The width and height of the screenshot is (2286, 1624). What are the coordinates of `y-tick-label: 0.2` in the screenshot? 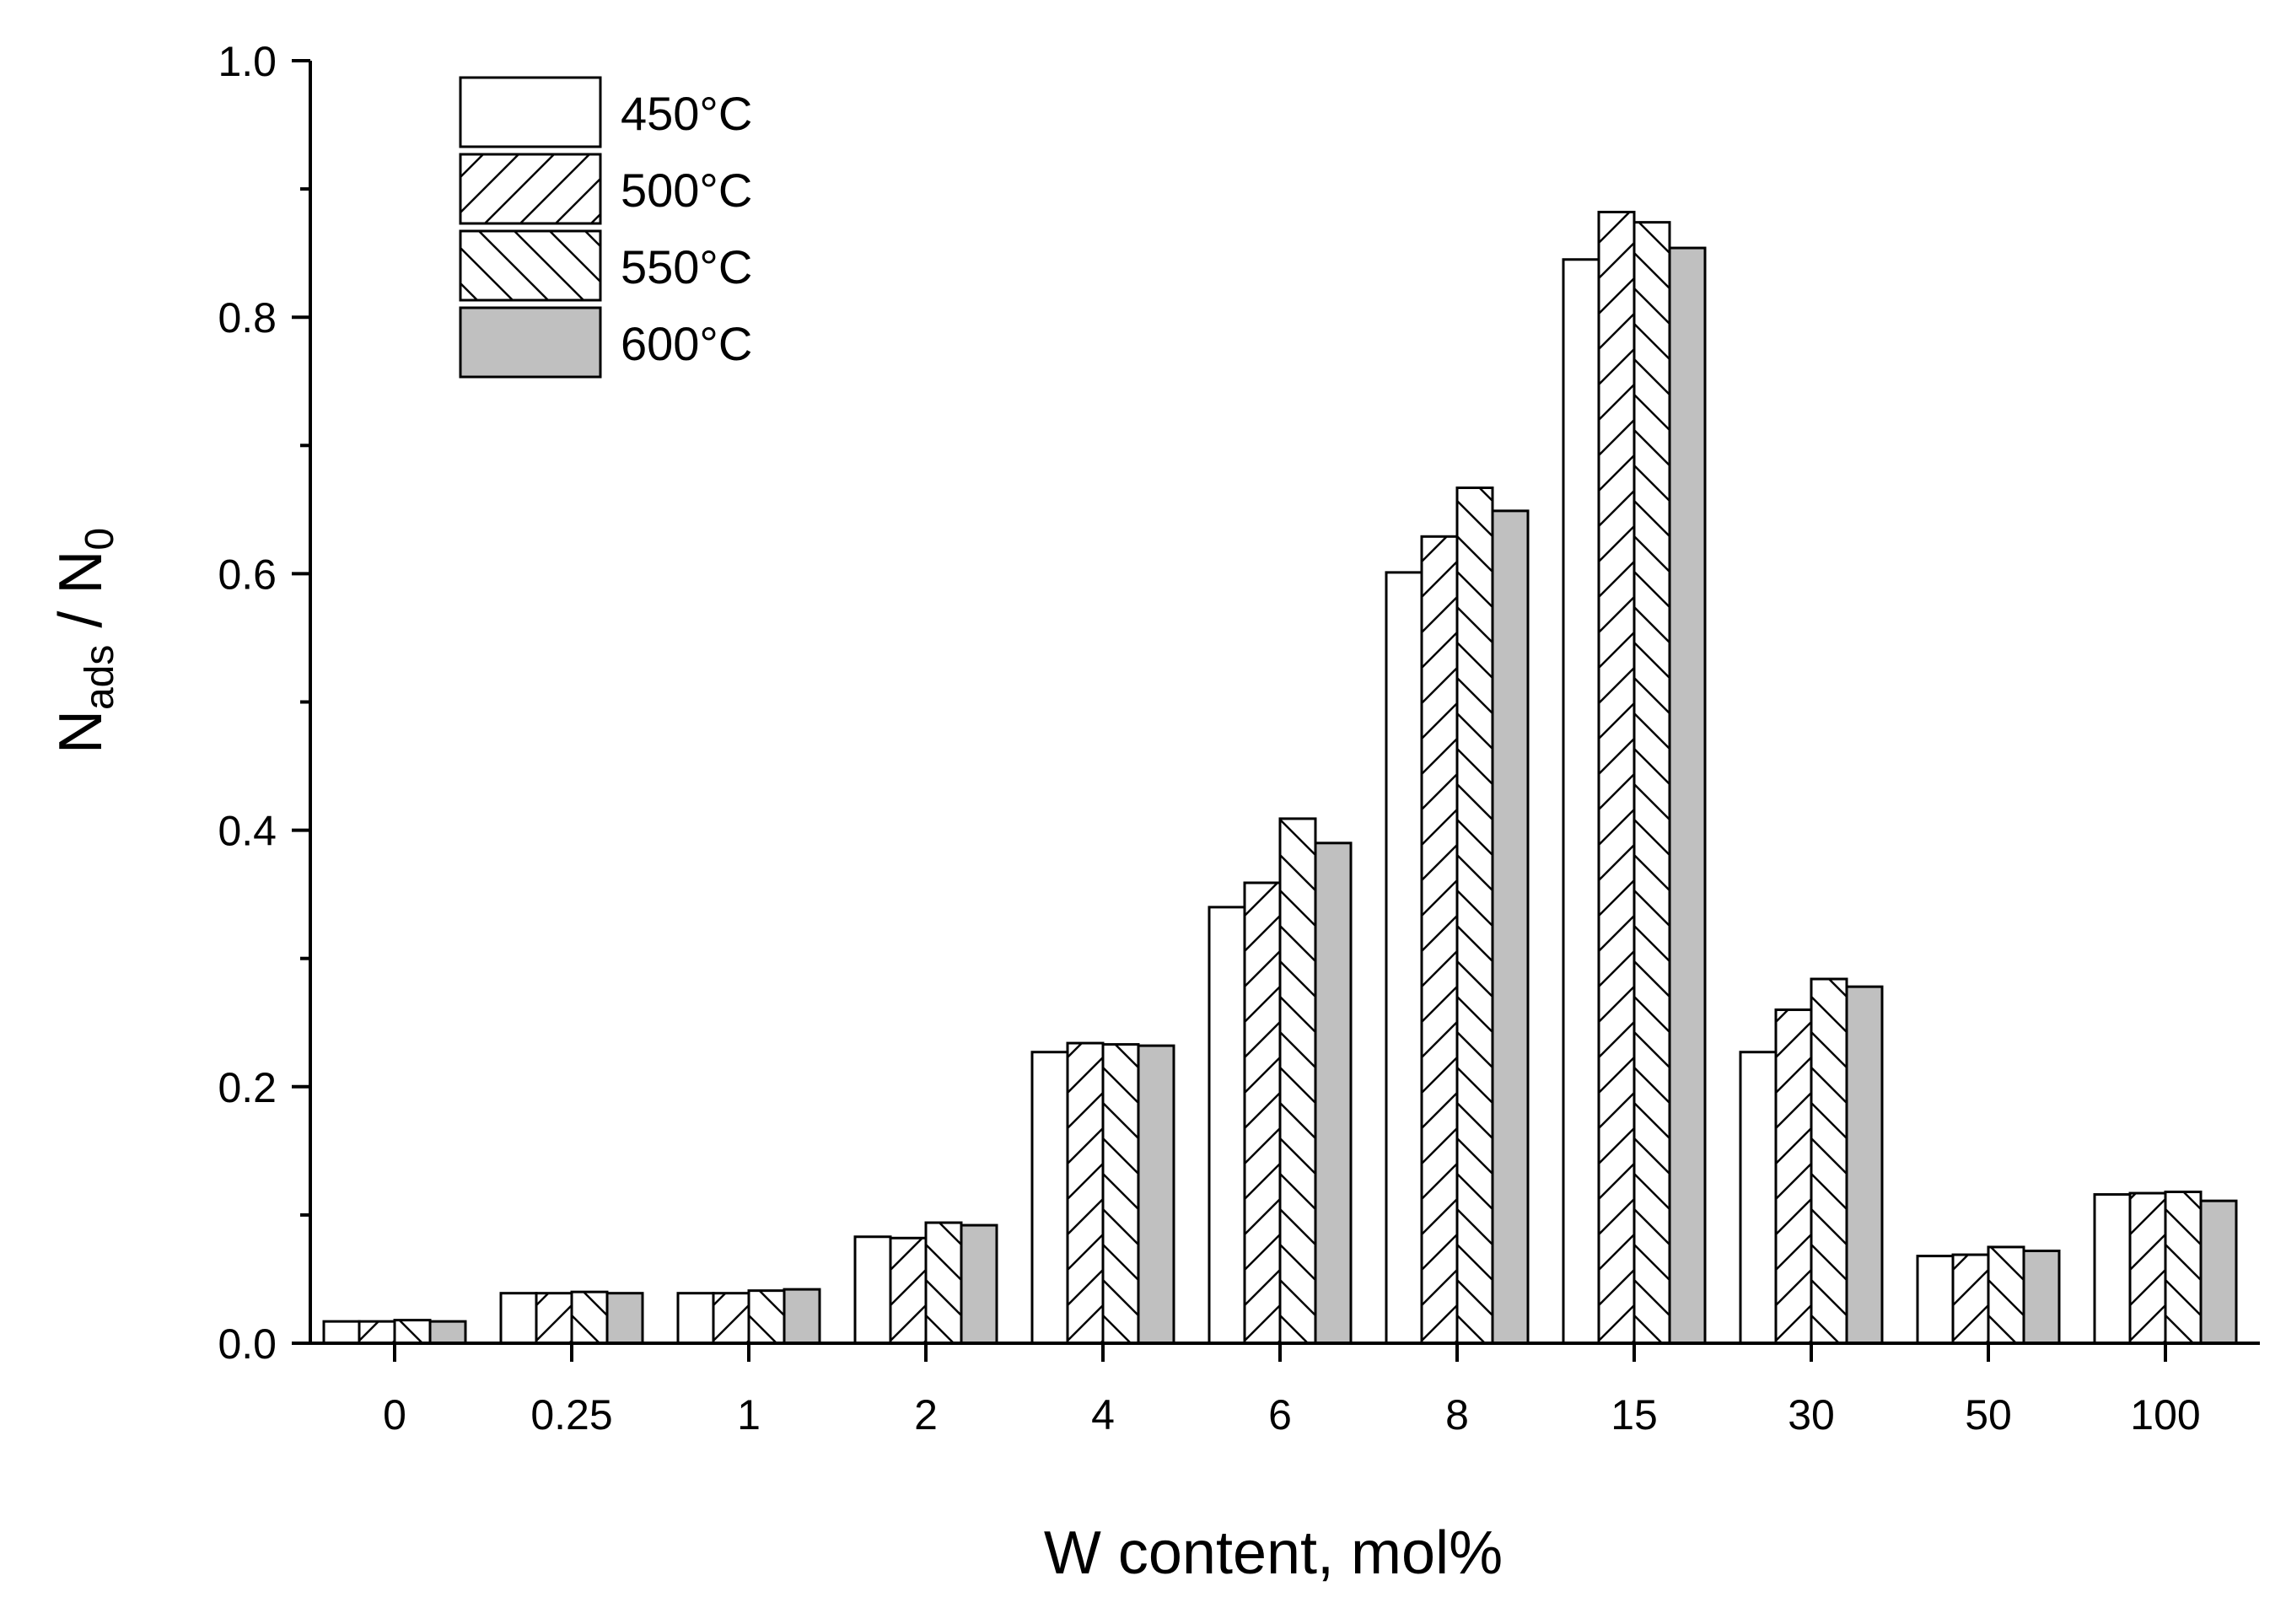 It's located at (247, 1087).